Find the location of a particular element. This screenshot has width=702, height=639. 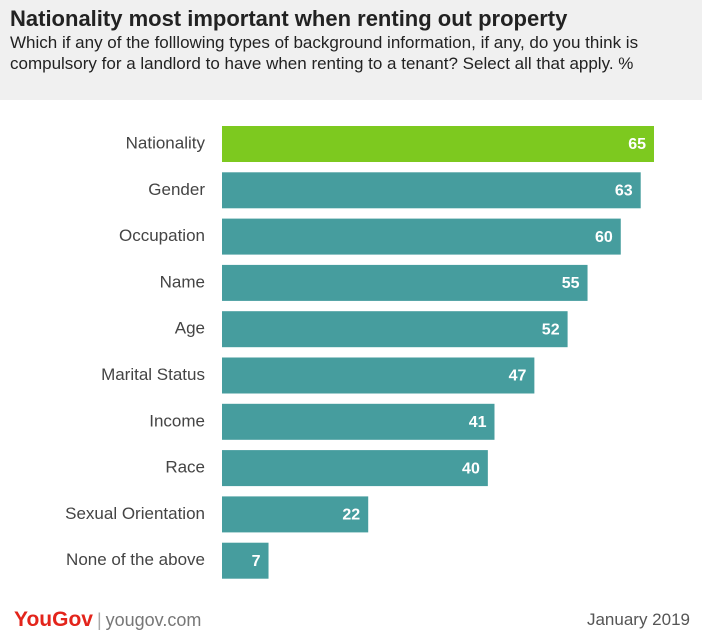

footer: YouGov | yougov.com January 2019 is located at coordinates (352, 621).